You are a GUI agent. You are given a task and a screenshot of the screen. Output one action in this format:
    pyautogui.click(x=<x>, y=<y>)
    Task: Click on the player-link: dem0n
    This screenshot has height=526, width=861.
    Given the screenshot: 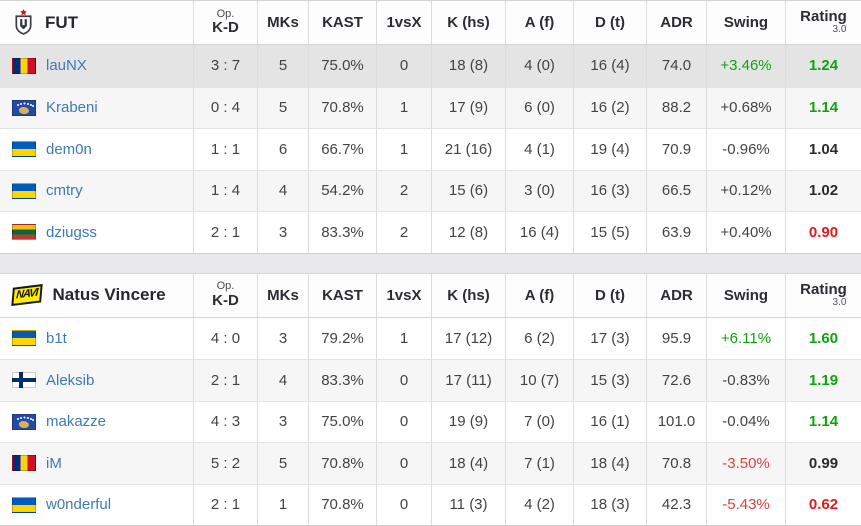 What is the action you would take?
    pyautogui.click(x=69, y=149)
    